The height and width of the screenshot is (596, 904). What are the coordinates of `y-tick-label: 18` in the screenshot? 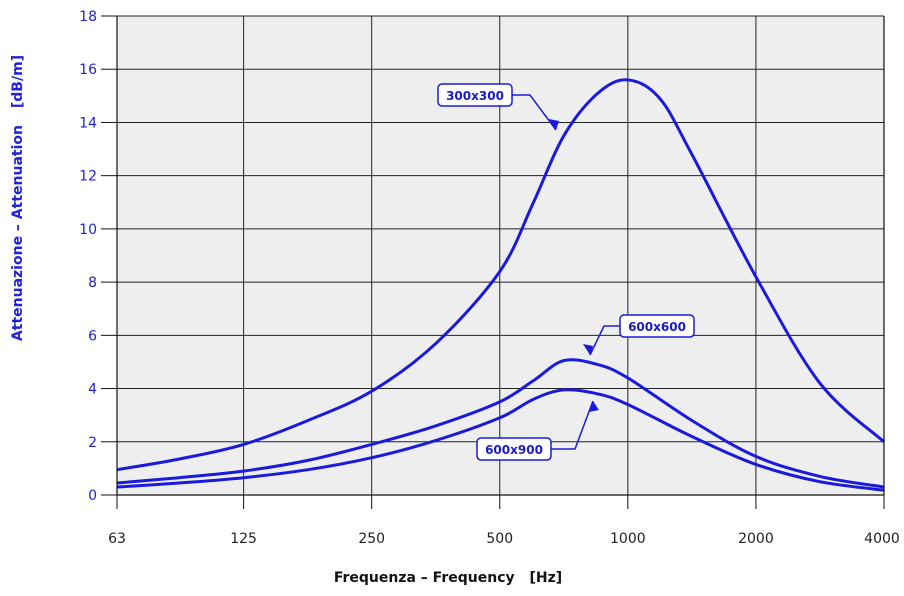 It's located at (88, 17).